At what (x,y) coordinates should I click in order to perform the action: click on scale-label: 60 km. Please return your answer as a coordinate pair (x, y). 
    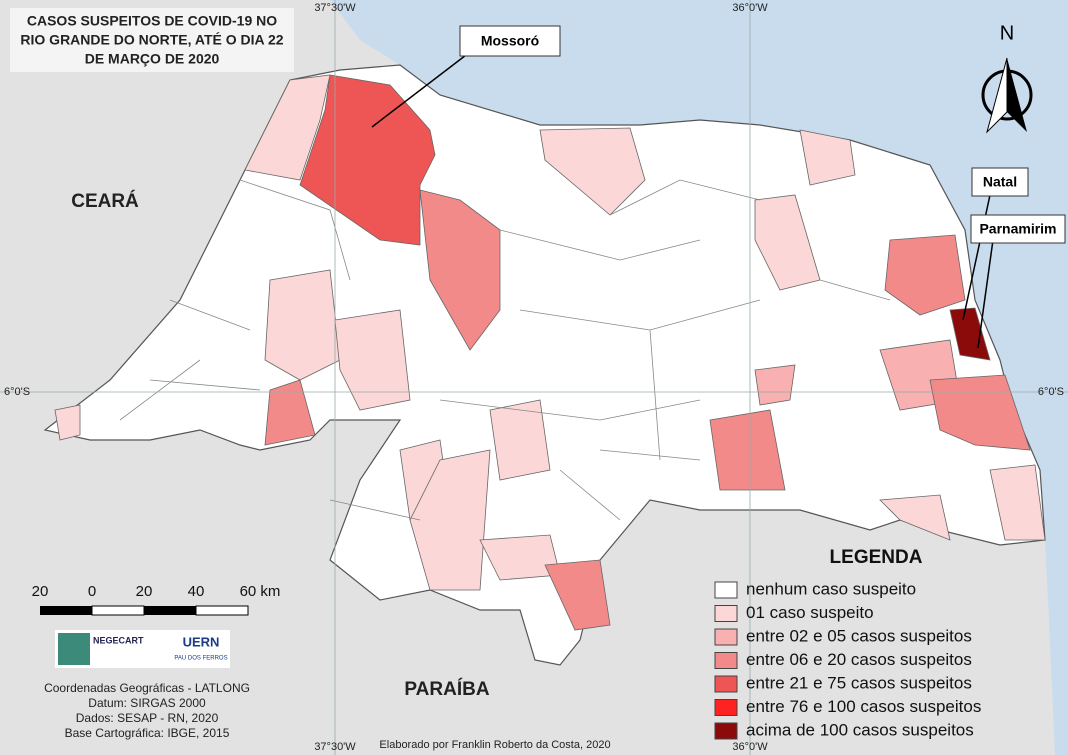
    Looking at the image, I should click on (260, 591).